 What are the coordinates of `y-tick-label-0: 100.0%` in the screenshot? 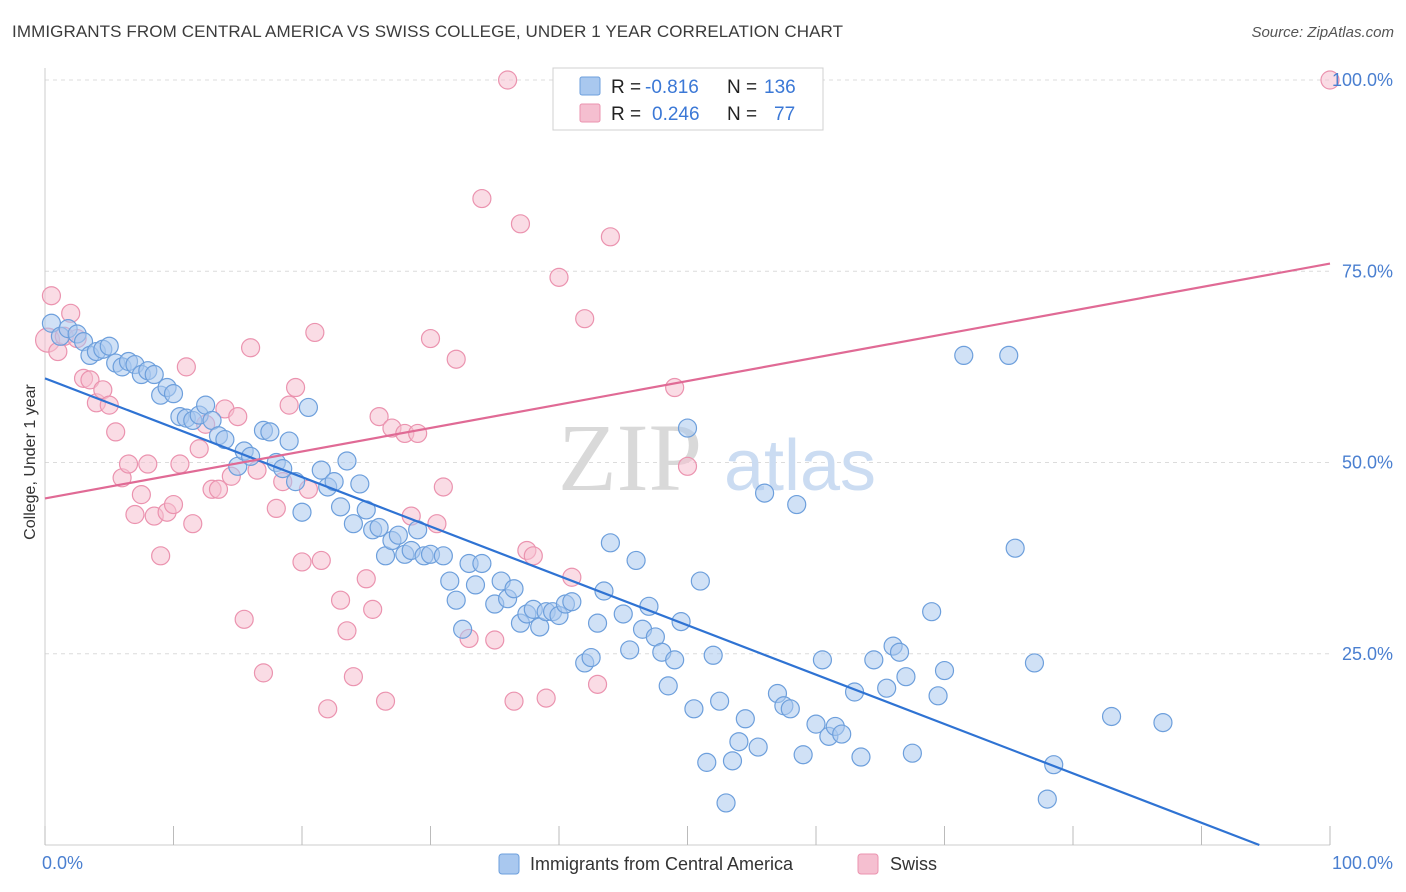 It's located at (1362, 80).